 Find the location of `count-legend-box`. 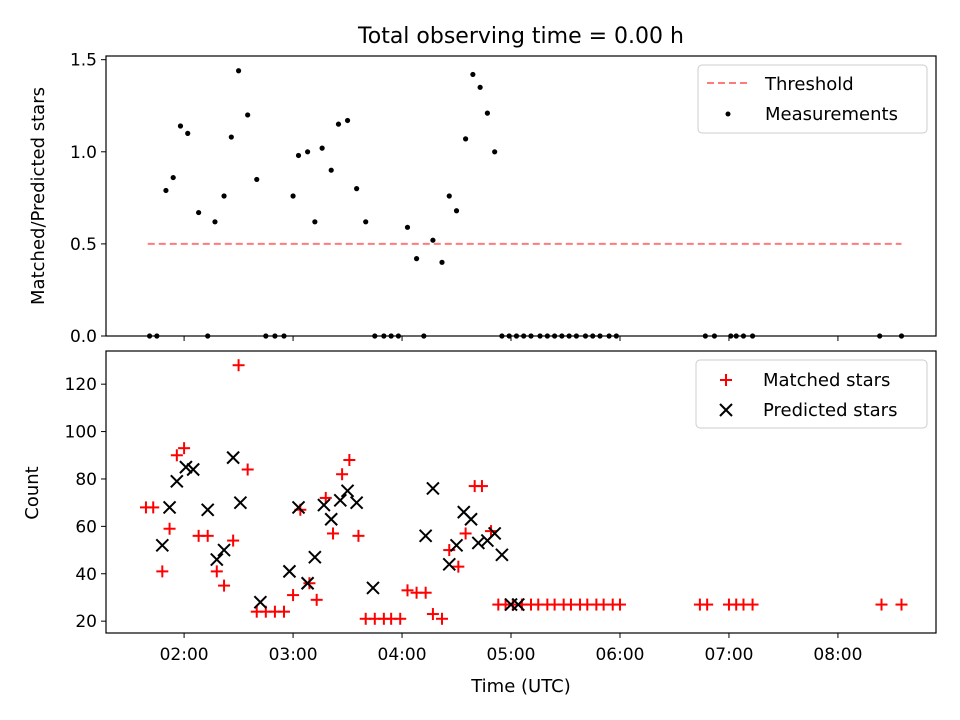

count-legend-box is located at coordinates (811, 394).